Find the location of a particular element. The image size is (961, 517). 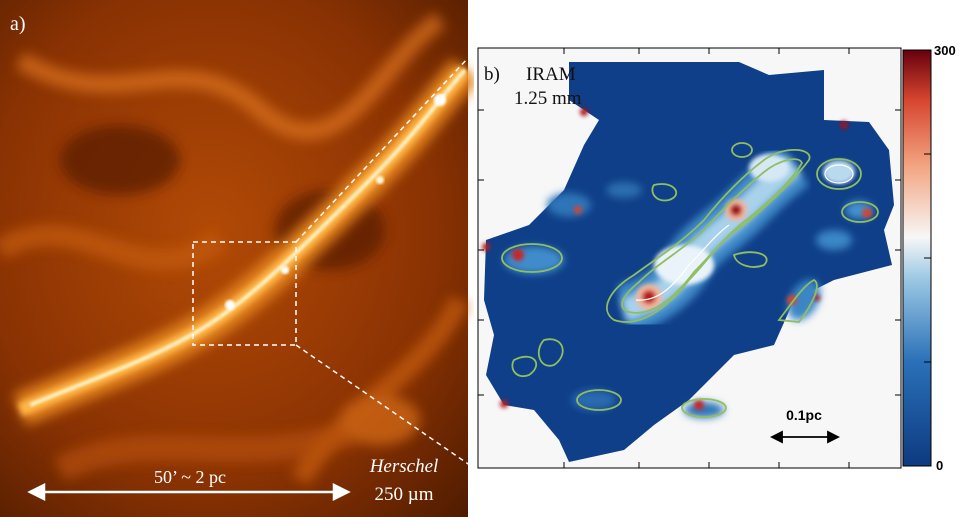

zoom-connector-top is located at coordinates (382, 150).